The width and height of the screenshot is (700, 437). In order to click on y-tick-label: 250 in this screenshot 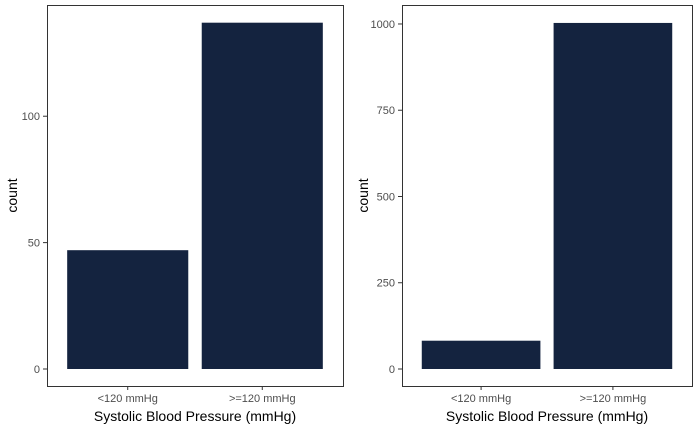, I will do `click(386, 284)`.